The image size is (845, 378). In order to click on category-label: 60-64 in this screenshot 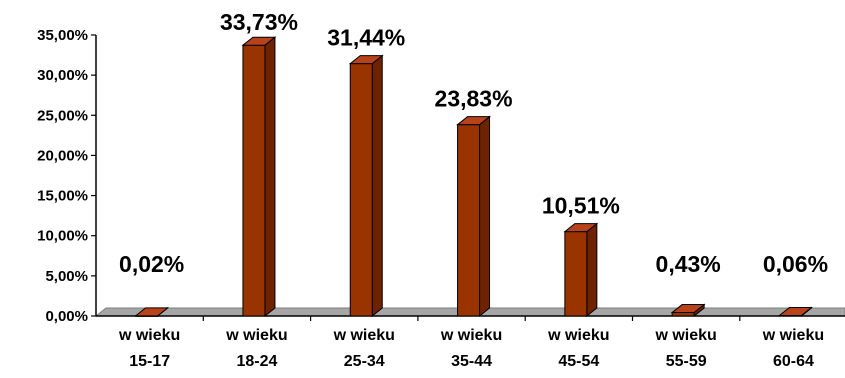, I will do `click(793, 361)`.